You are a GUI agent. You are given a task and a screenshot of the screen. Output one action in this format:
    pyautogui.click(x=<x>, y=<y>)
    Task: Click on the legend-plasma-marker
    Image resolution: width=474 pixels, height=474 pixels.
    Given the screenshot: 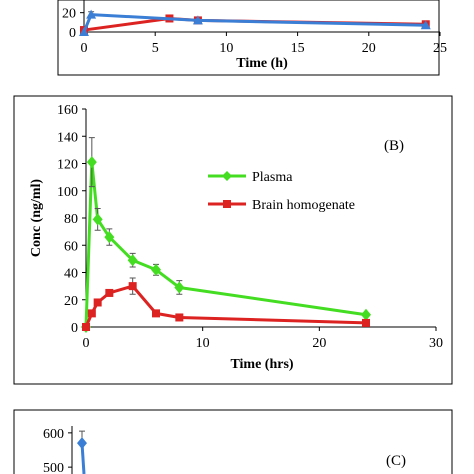 What is the action you would take?
    pyautogui.click(x=227, y=176)
    